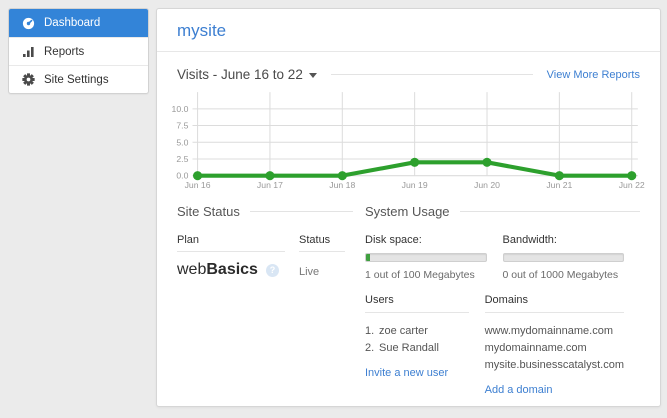  What do you see at coordinates (182, 142) in the screenshot?
I see `svg-text: 5.0` at bounding box center [182, 142].